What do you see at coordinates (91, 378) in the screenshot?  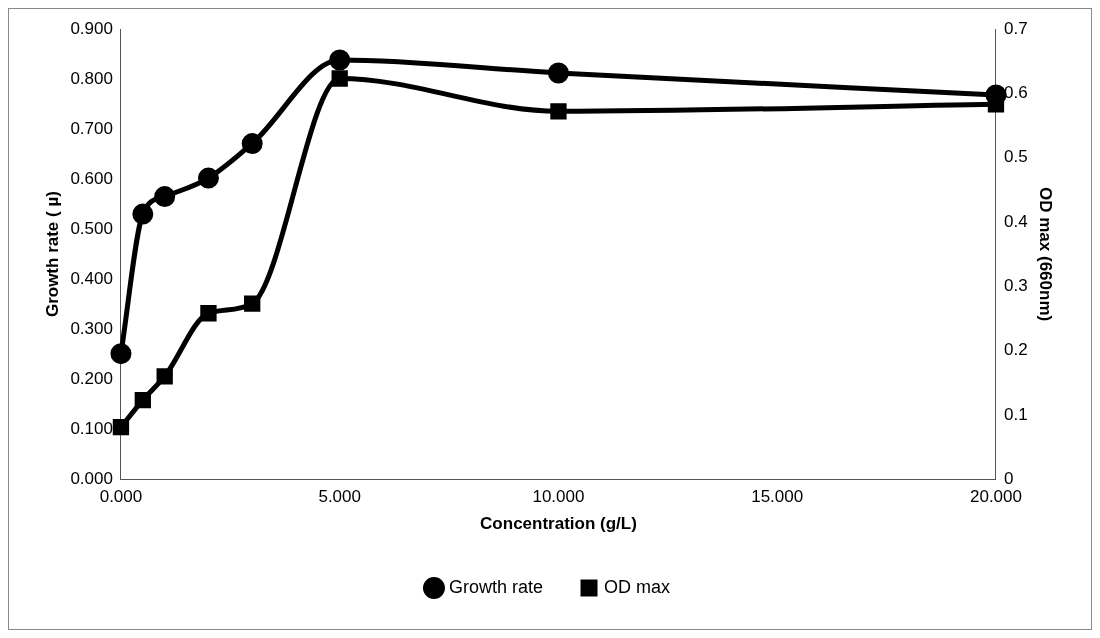 I see `y-tick-label: 0.200` at bounding box center [91, 378].